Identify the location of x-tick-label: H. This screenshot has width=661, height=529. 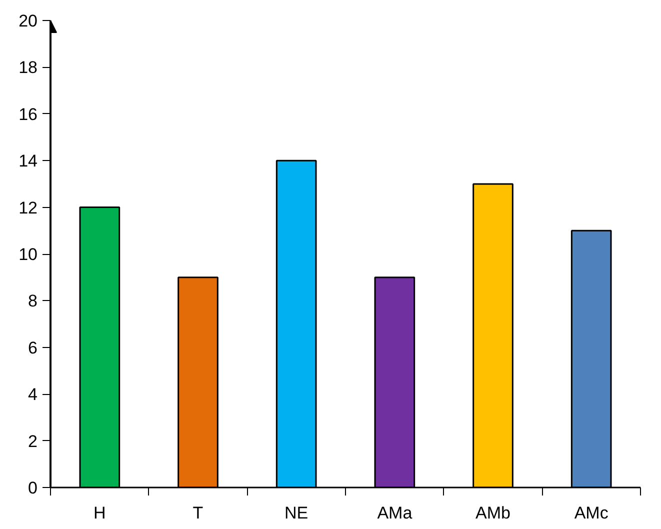
(100, 513).